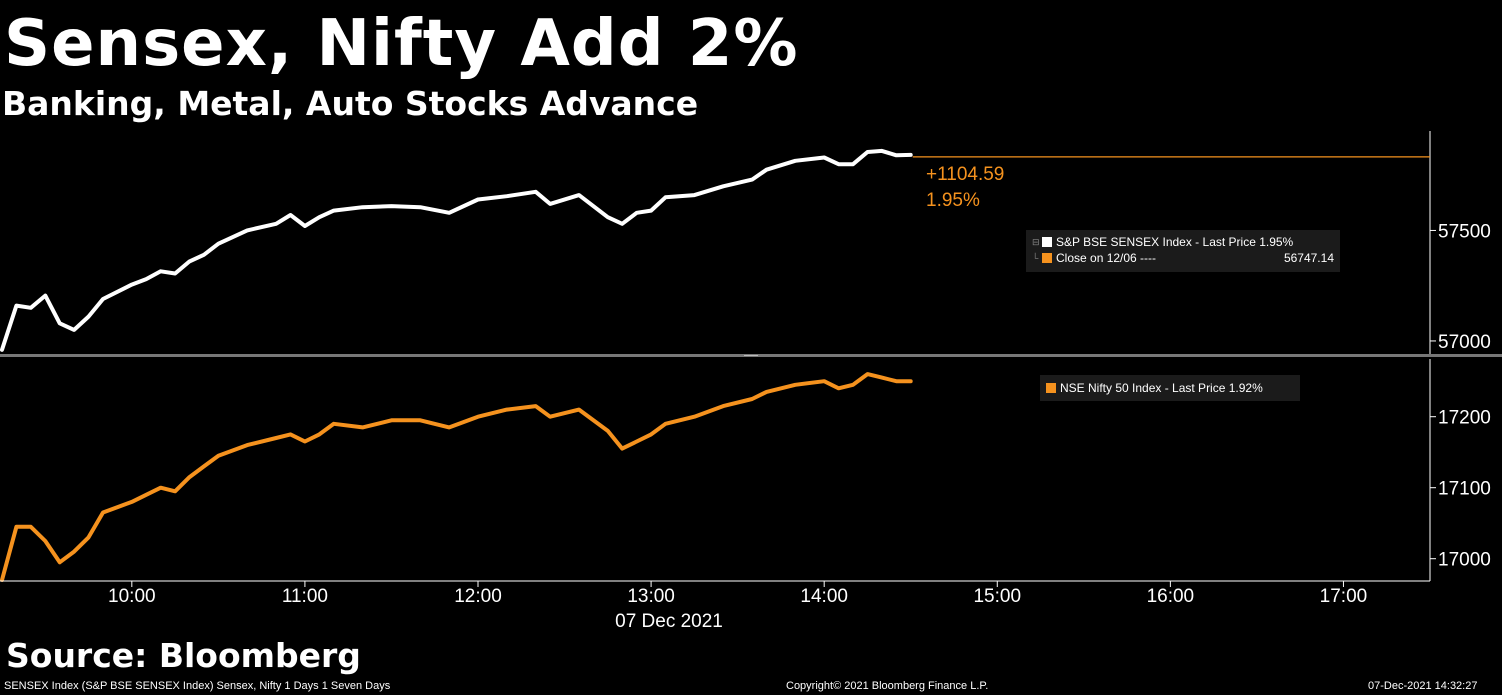 The width and height of the screenshot is (1502, 695). Describe the element at coordinates (997, 596) in the screenshot. I see `x-tick-label: 15:00` at that location.